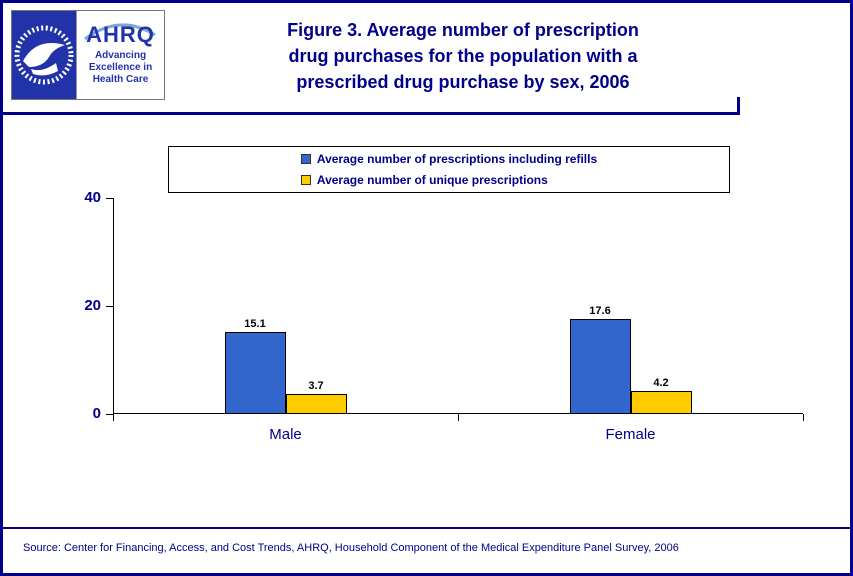 The height and width of the screenshot is (576, 853). What do you see at coordinates (630, 434) in the screenshot?
I see `category-label-female: Female` at bounding box center [630, 434].